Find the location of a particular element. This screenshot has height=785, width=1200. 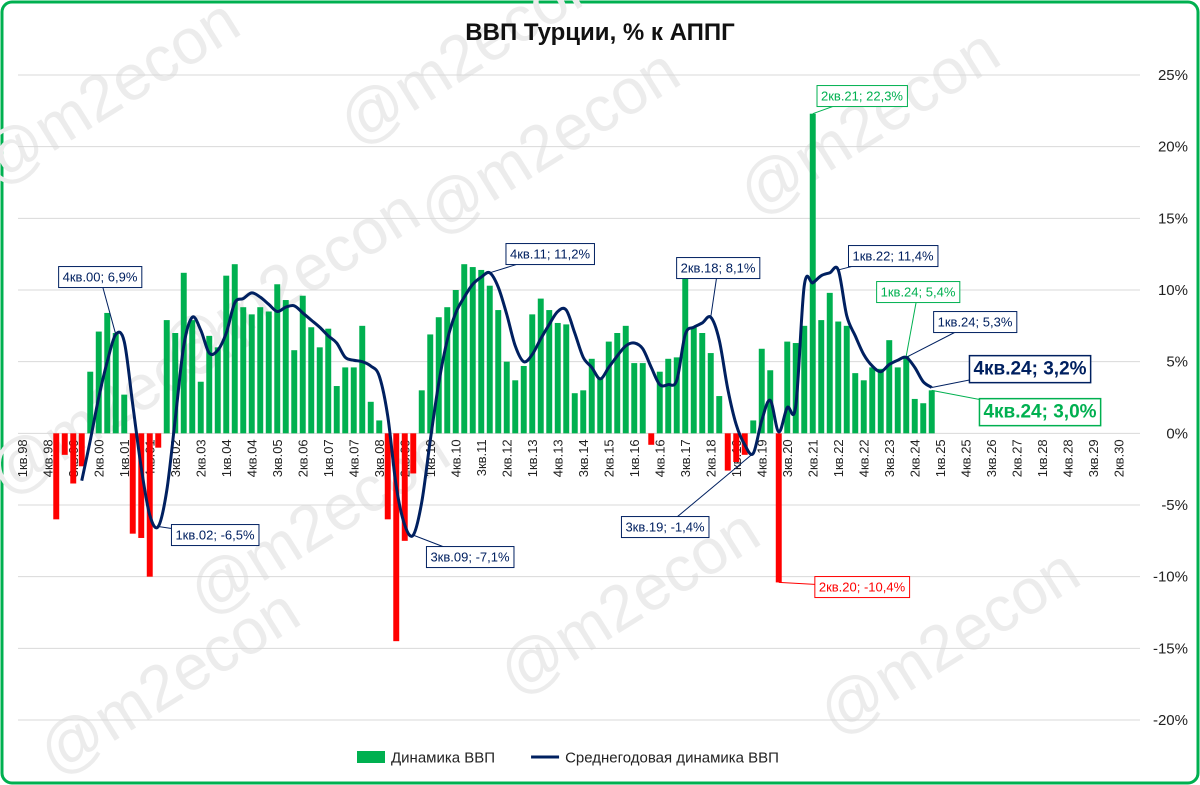

y-tick-label: 20% is located at coordinates (1173, 147).